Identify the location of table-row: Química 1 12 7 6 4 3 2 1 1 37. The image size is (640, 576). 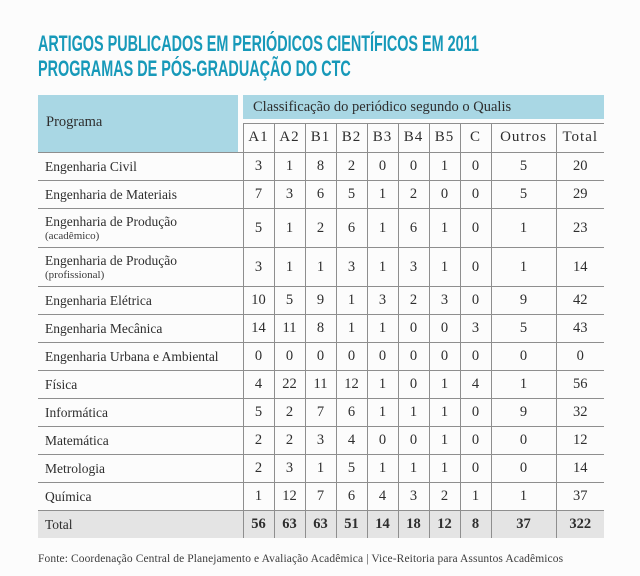
(321, 496).